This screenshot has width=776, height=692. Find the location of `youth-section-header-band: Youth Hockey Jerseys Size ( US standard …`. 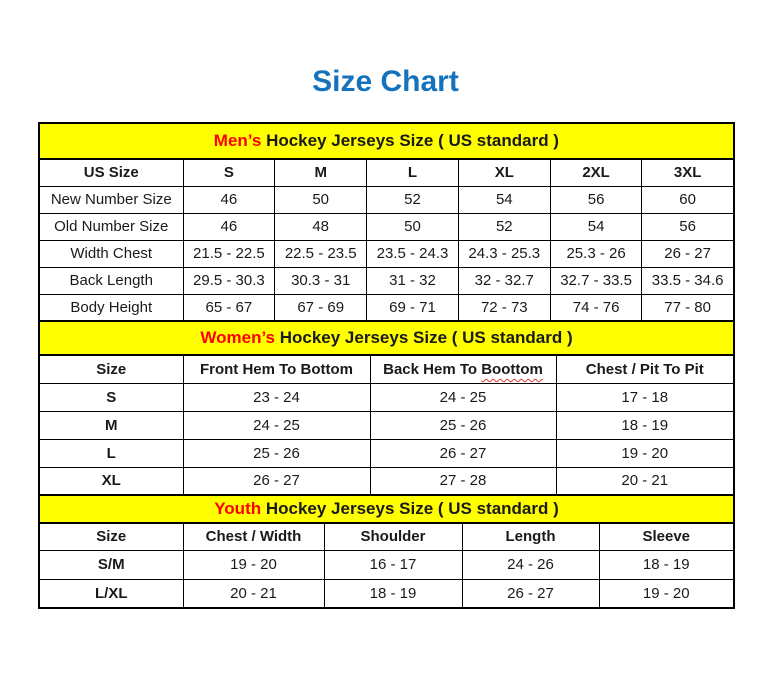

youth-section-header-band: Youth Hockey Jerseys Size ( US standard … is located at coordinates (386, 509).